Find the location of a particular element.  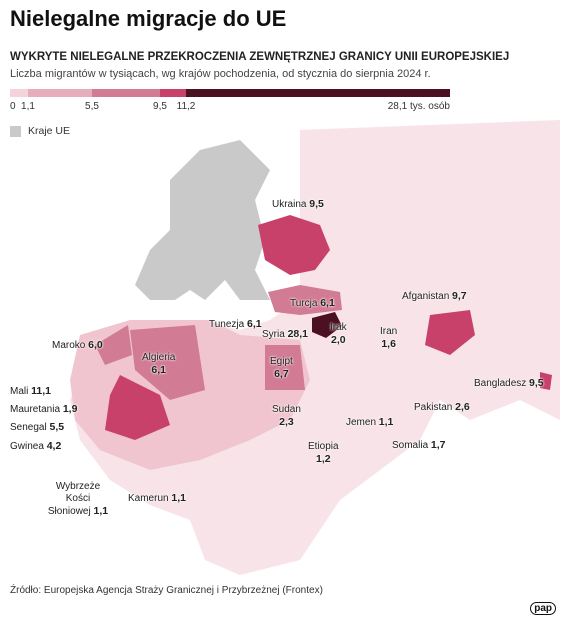

country-name: Maroko is located at coordinates (69, 345).